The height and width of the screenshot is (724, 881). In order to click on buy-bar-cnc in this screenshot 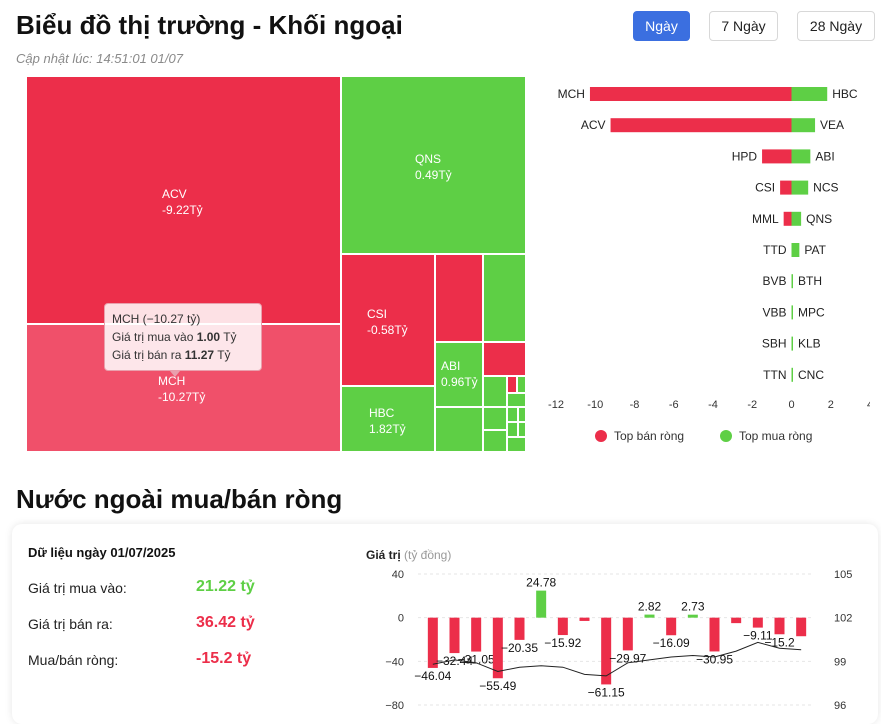, I will do `click(792, 374)`.